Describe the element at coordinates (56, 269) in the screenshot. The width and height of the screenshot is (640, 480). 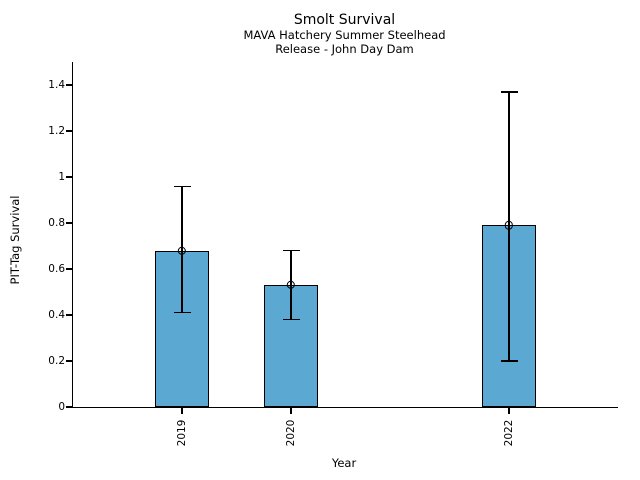
I see `y-tick-label: 0.6` at that location.